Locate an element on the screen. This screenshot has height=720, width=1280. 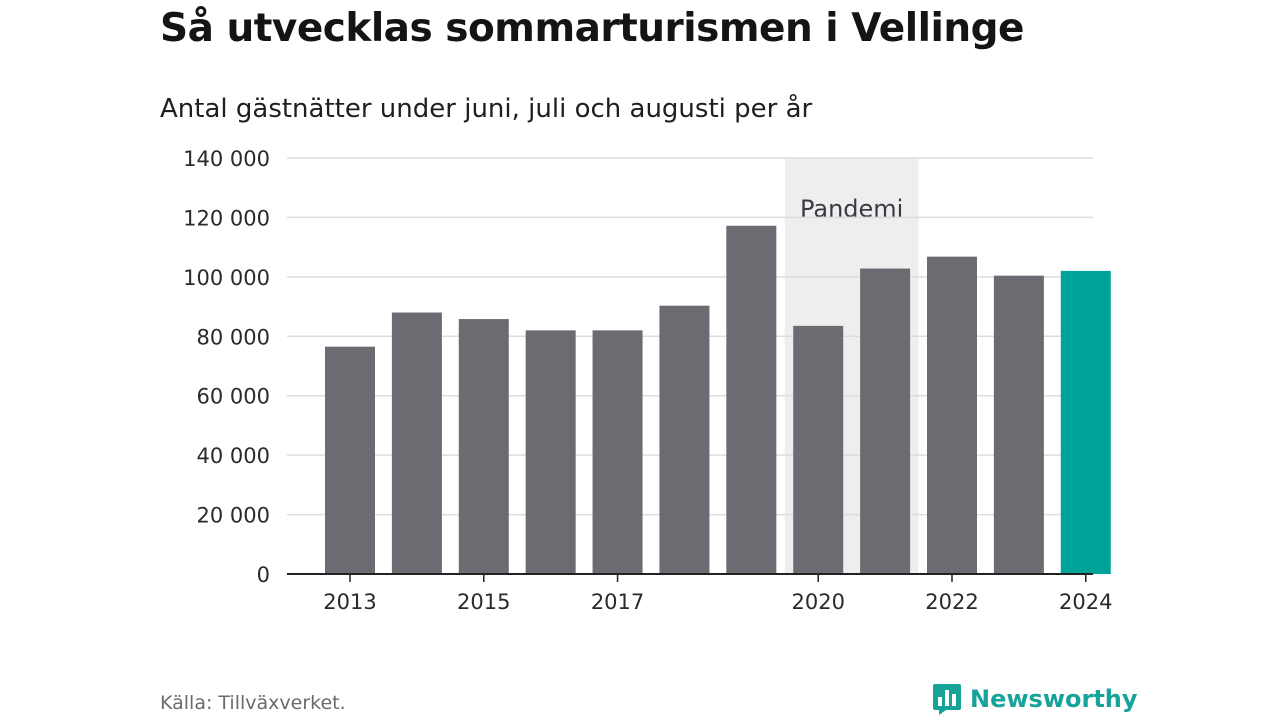
bar-2022 is located at coordinates (951, 415).